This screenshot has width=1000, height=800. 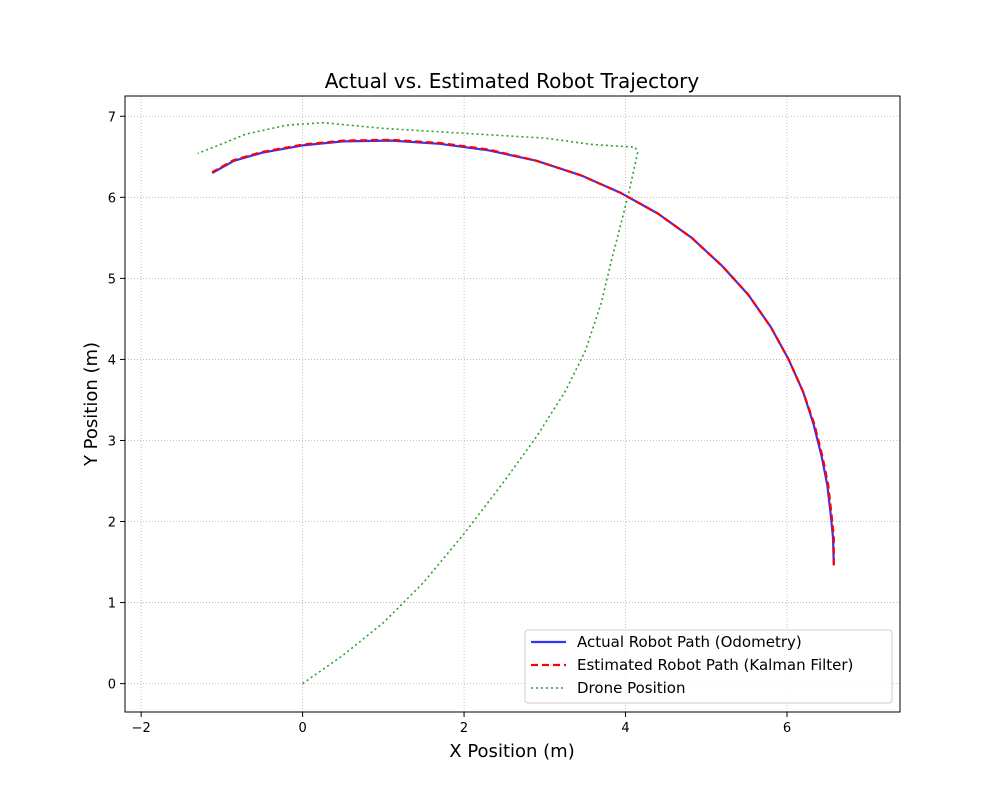 What do you see at coordinates (112, 117) in the screenshot?
I see `y-tick-label: 7` at bounding box center [112, 117].